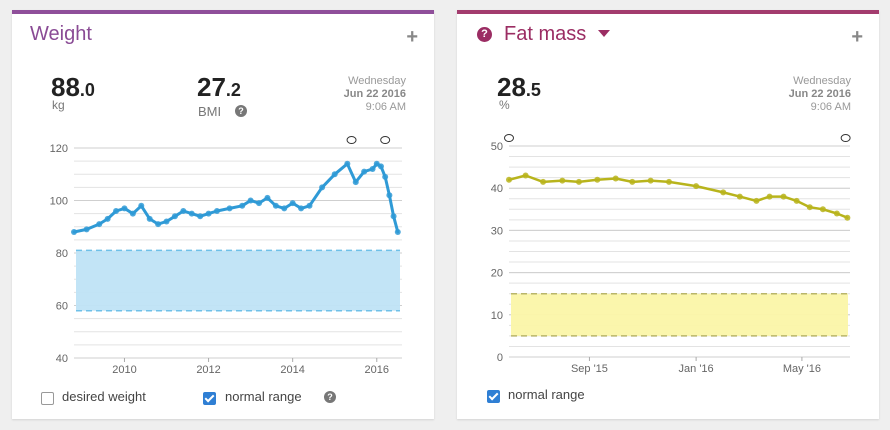 Image resolution: width=890 pixels, height=430 pixels. Describe the element at coordinates (819, 94) in the screenshot. I see `fat-mass-date: Wednesday Jun 22 2016 9:06 AM` at that location.